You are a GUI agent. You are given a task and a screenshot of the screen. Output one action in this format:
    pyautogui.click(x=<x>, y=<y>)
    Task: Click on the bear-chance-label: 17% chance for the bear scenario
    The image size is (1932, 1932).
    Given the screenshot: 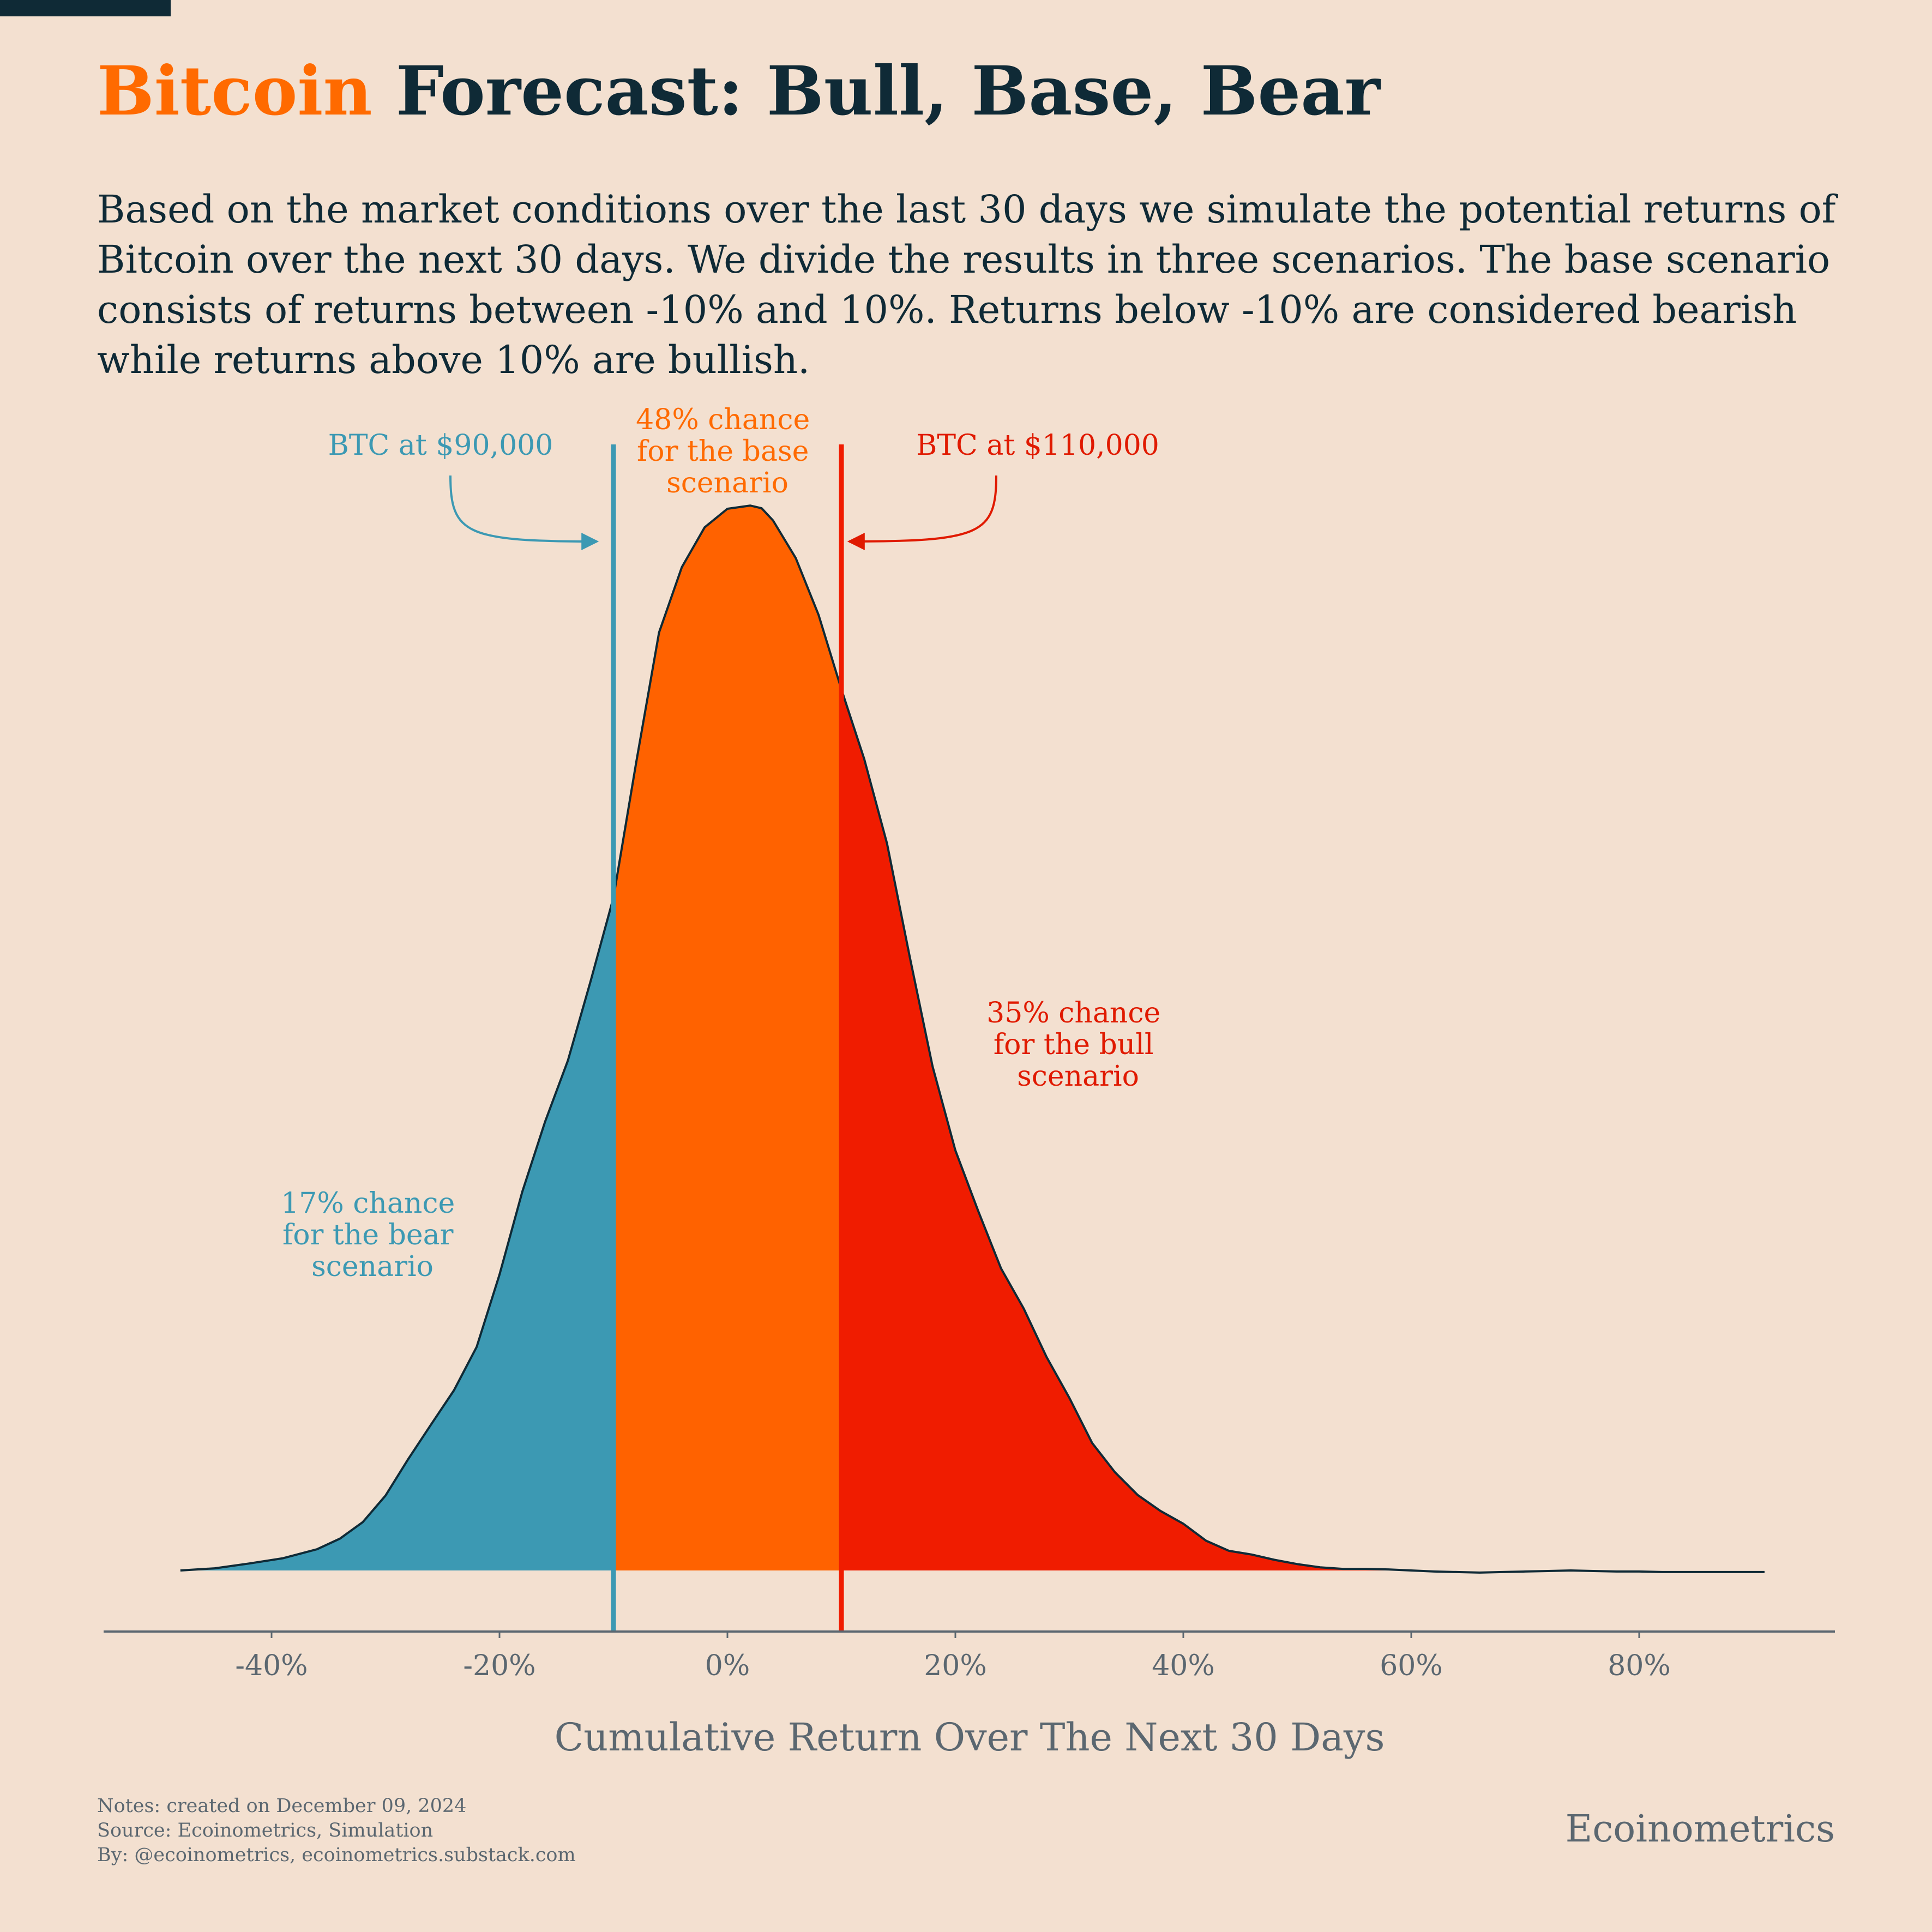 What is the action you would take?
    pyautogui.click(x=372, y=1235)
    